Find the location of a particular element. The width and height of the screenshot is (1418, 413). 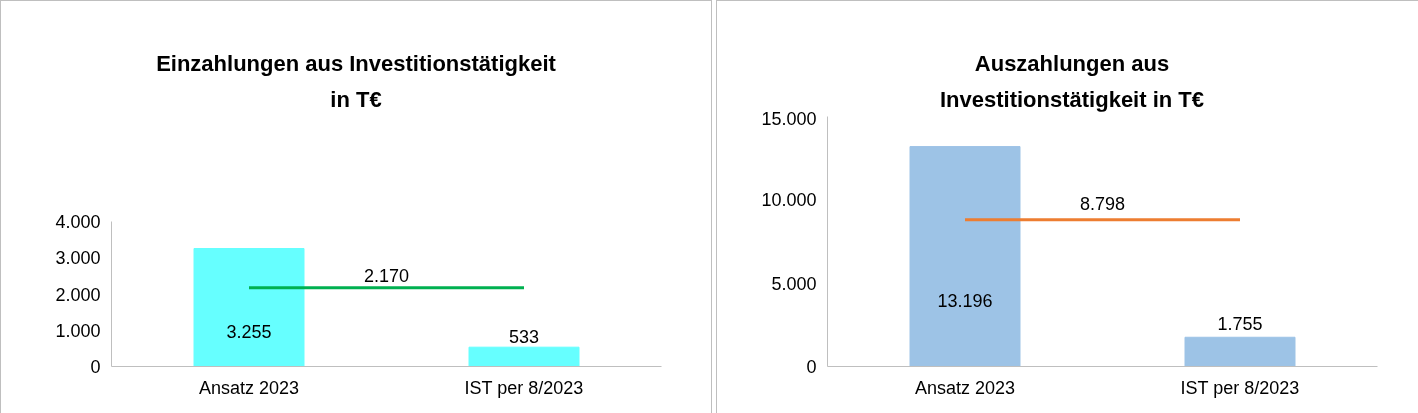

data-label: 13.196 is located at coordinates (965, 301).